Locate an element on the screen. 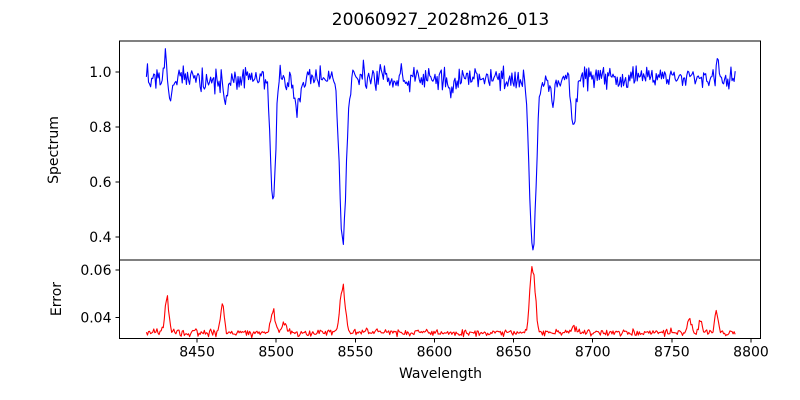  error-panel-series is located at coordinates (440, 302).